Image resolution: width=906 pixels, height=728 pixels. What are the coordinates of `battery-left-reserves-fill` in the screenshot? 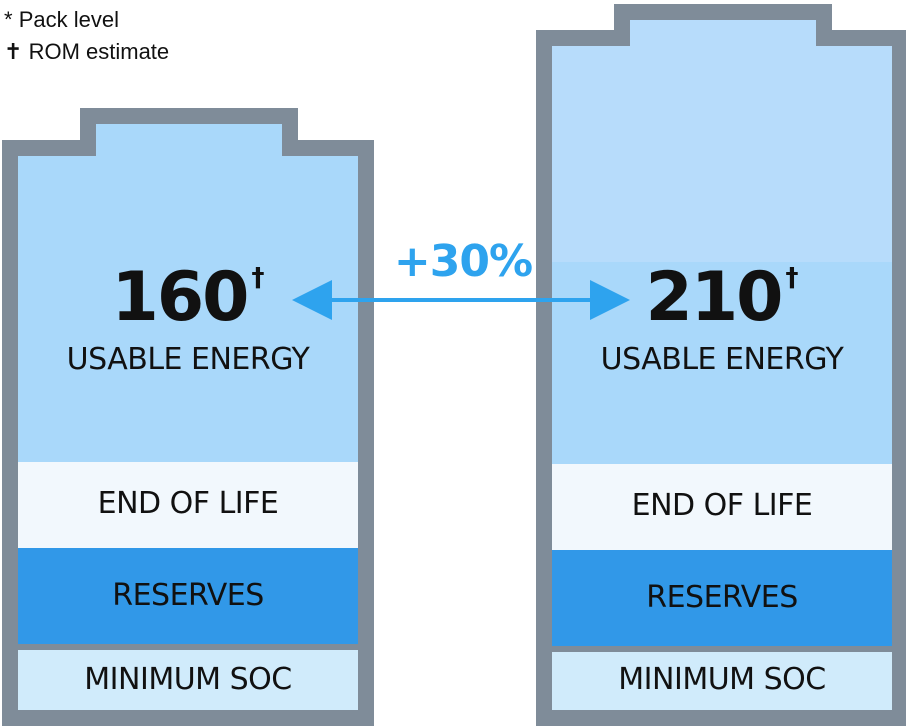 It's located at (188, 596).